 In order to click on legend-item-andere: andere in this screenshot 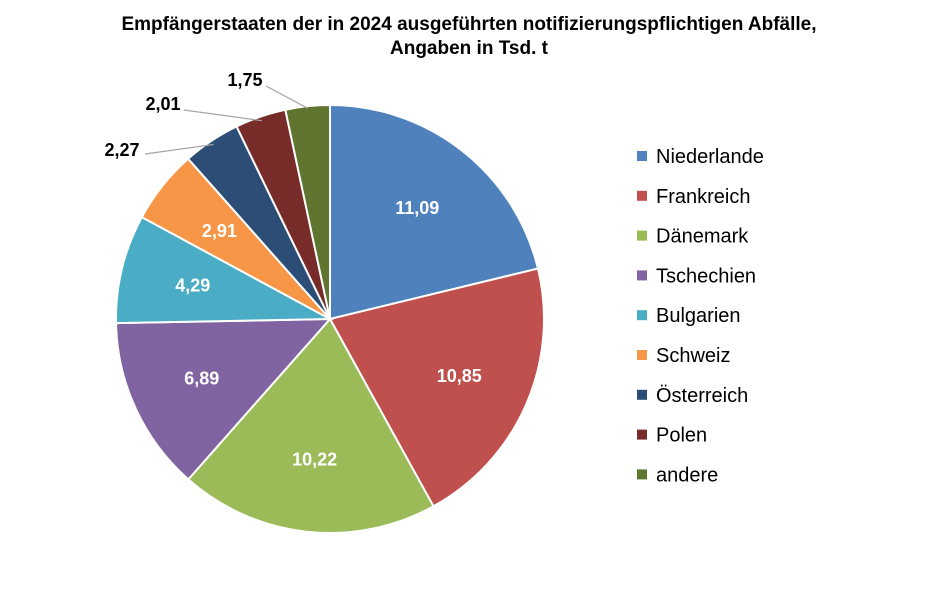, I will do `click(677, 475)`.